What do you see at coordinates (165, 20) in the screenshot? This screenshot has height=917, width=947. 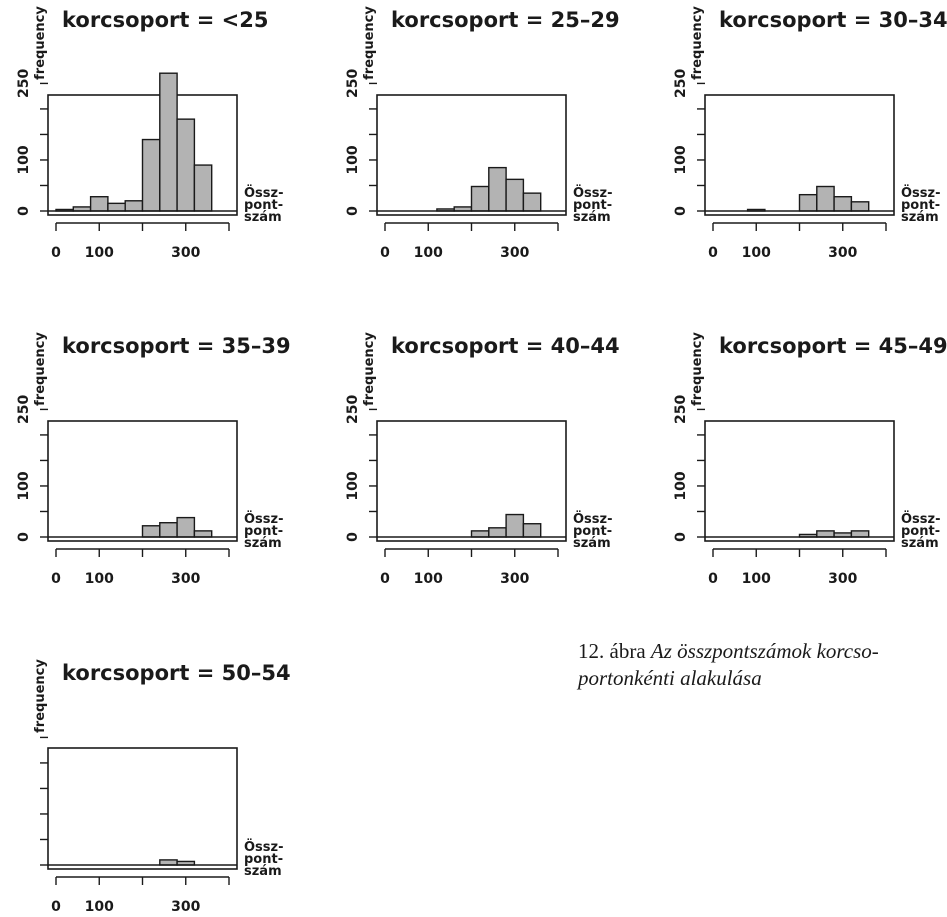 I see `panel-title: korcsoport = <25` at bounding box center [165, 20].